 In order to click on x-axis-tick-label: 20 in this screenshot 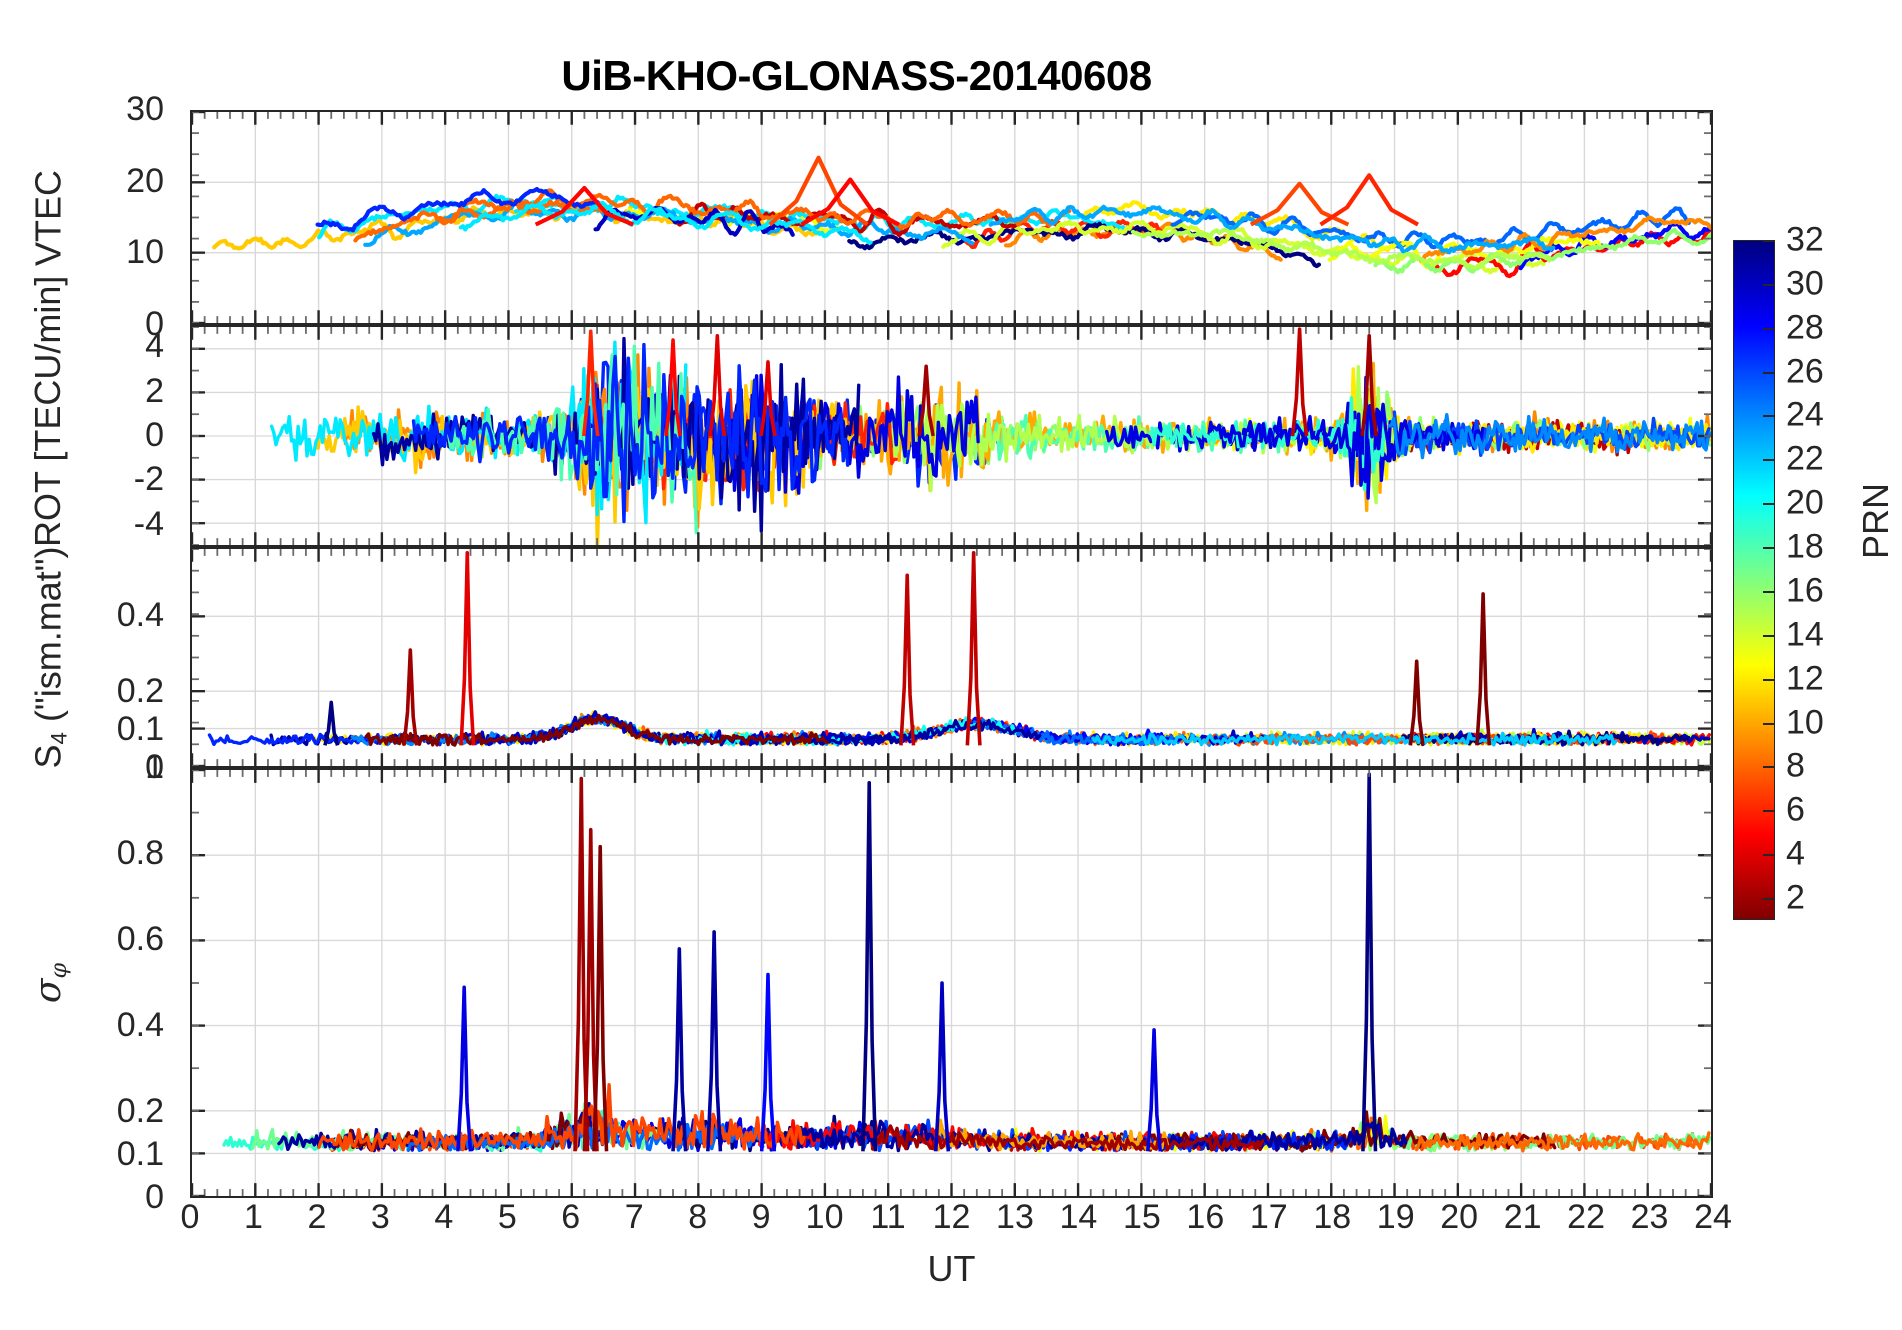, I will do `click(1459, 1217)`.